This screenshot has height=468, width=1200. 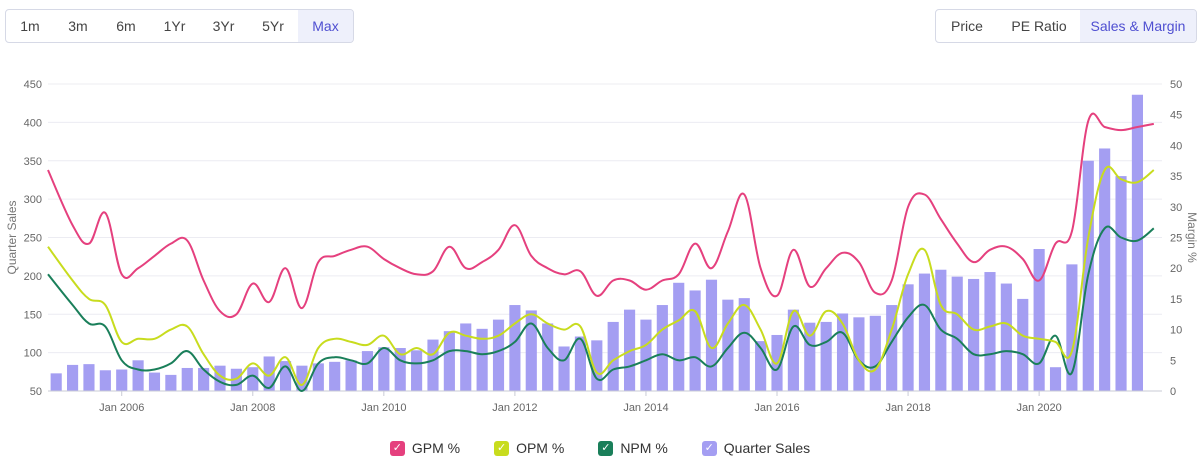 What do you see at coordinates (30, 26) in the screenshot?
I see `range-1m-button: 1m` at bounding box center [30, 26].